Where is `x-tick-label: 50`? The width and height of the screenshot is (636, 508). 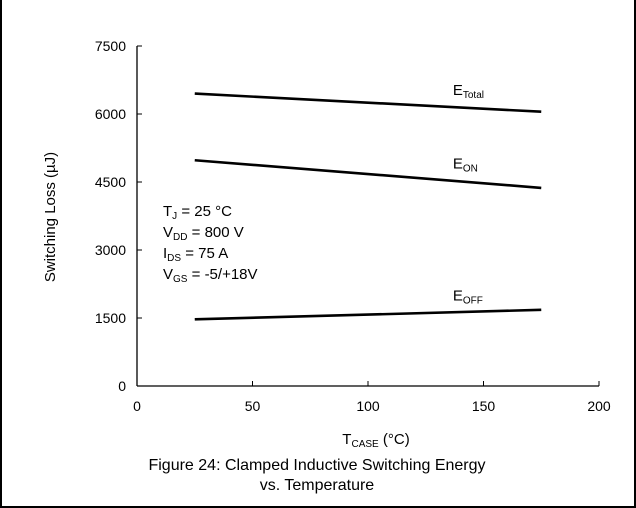
x-tick-label: 50 is located at coordinates (253, 406).